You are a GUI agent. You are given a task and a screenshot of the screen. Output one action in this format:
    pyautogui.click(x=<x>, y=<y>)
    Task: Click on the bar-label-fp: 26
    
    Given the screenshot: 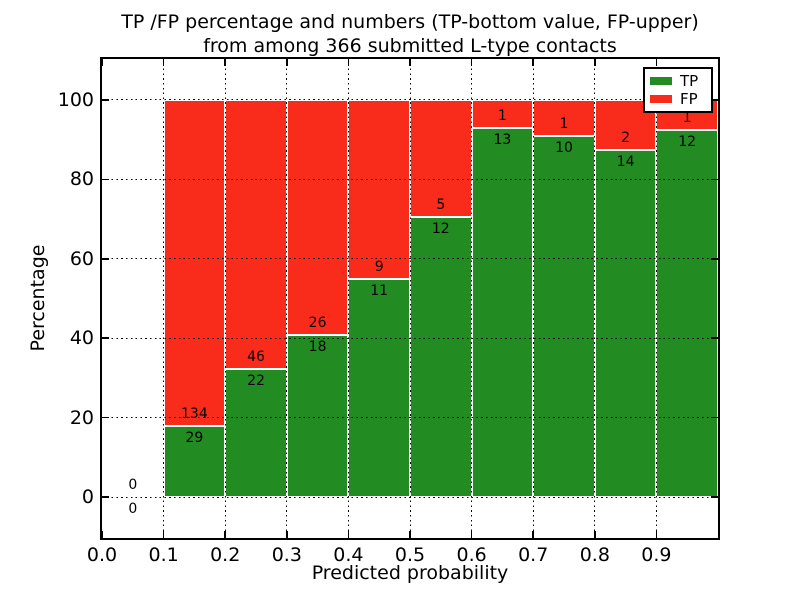 What is the action you would take?
    pyautogui.click(x=317, y=322)
    